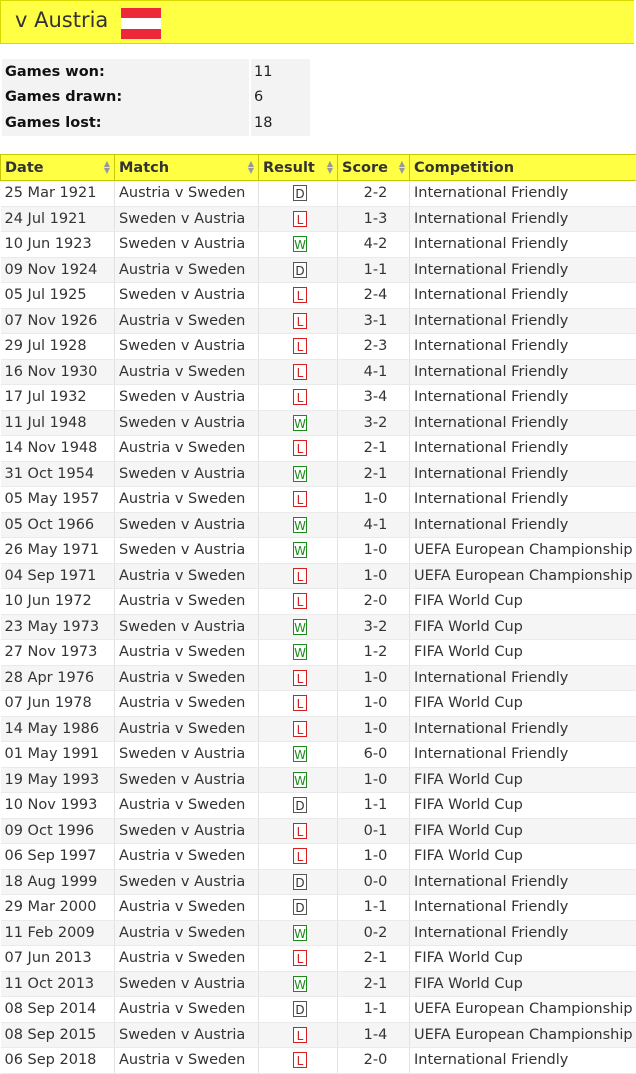  I want to click on match-date: 24 Jul 1921, so click(58, 219).